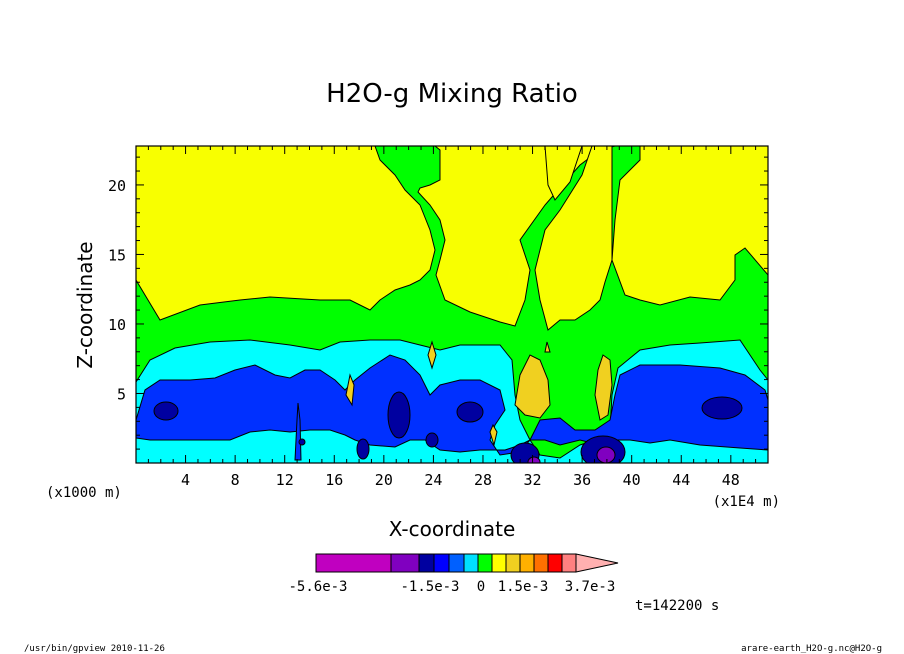  What do you see at coordinates (429, 587) in the screenshot?
I see `colorbar-label: -1.5e-3` at bounding box center [429, 587].